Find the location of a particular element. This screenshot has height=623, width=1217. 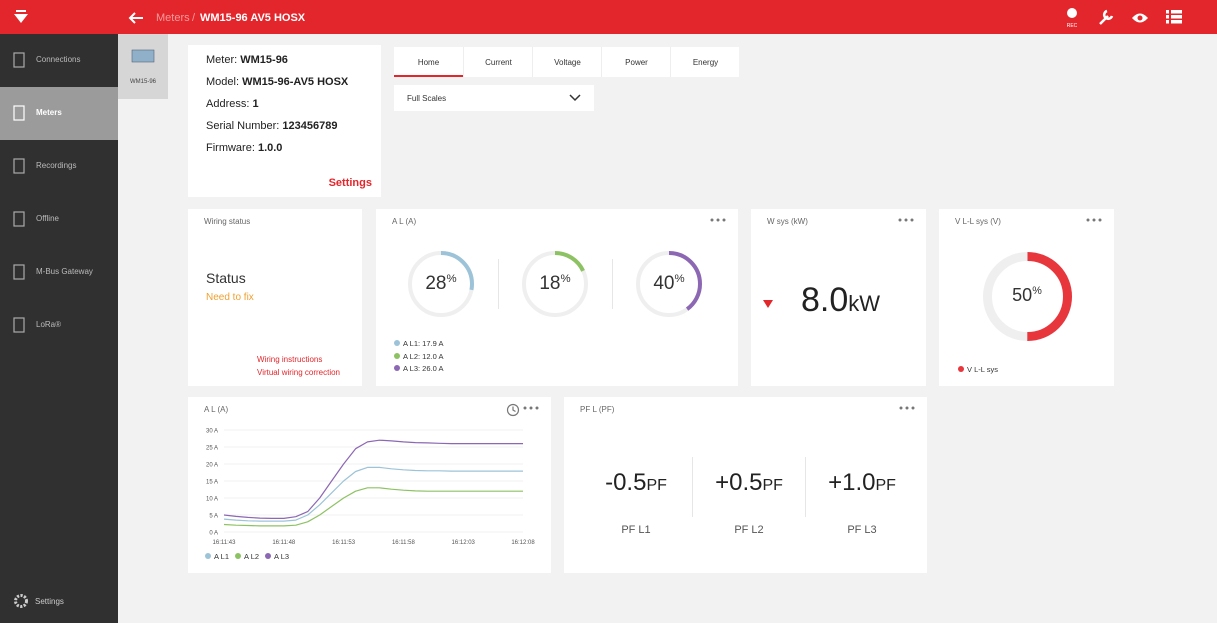

sidebar-item: Connections is located at coordinates (59, 60).